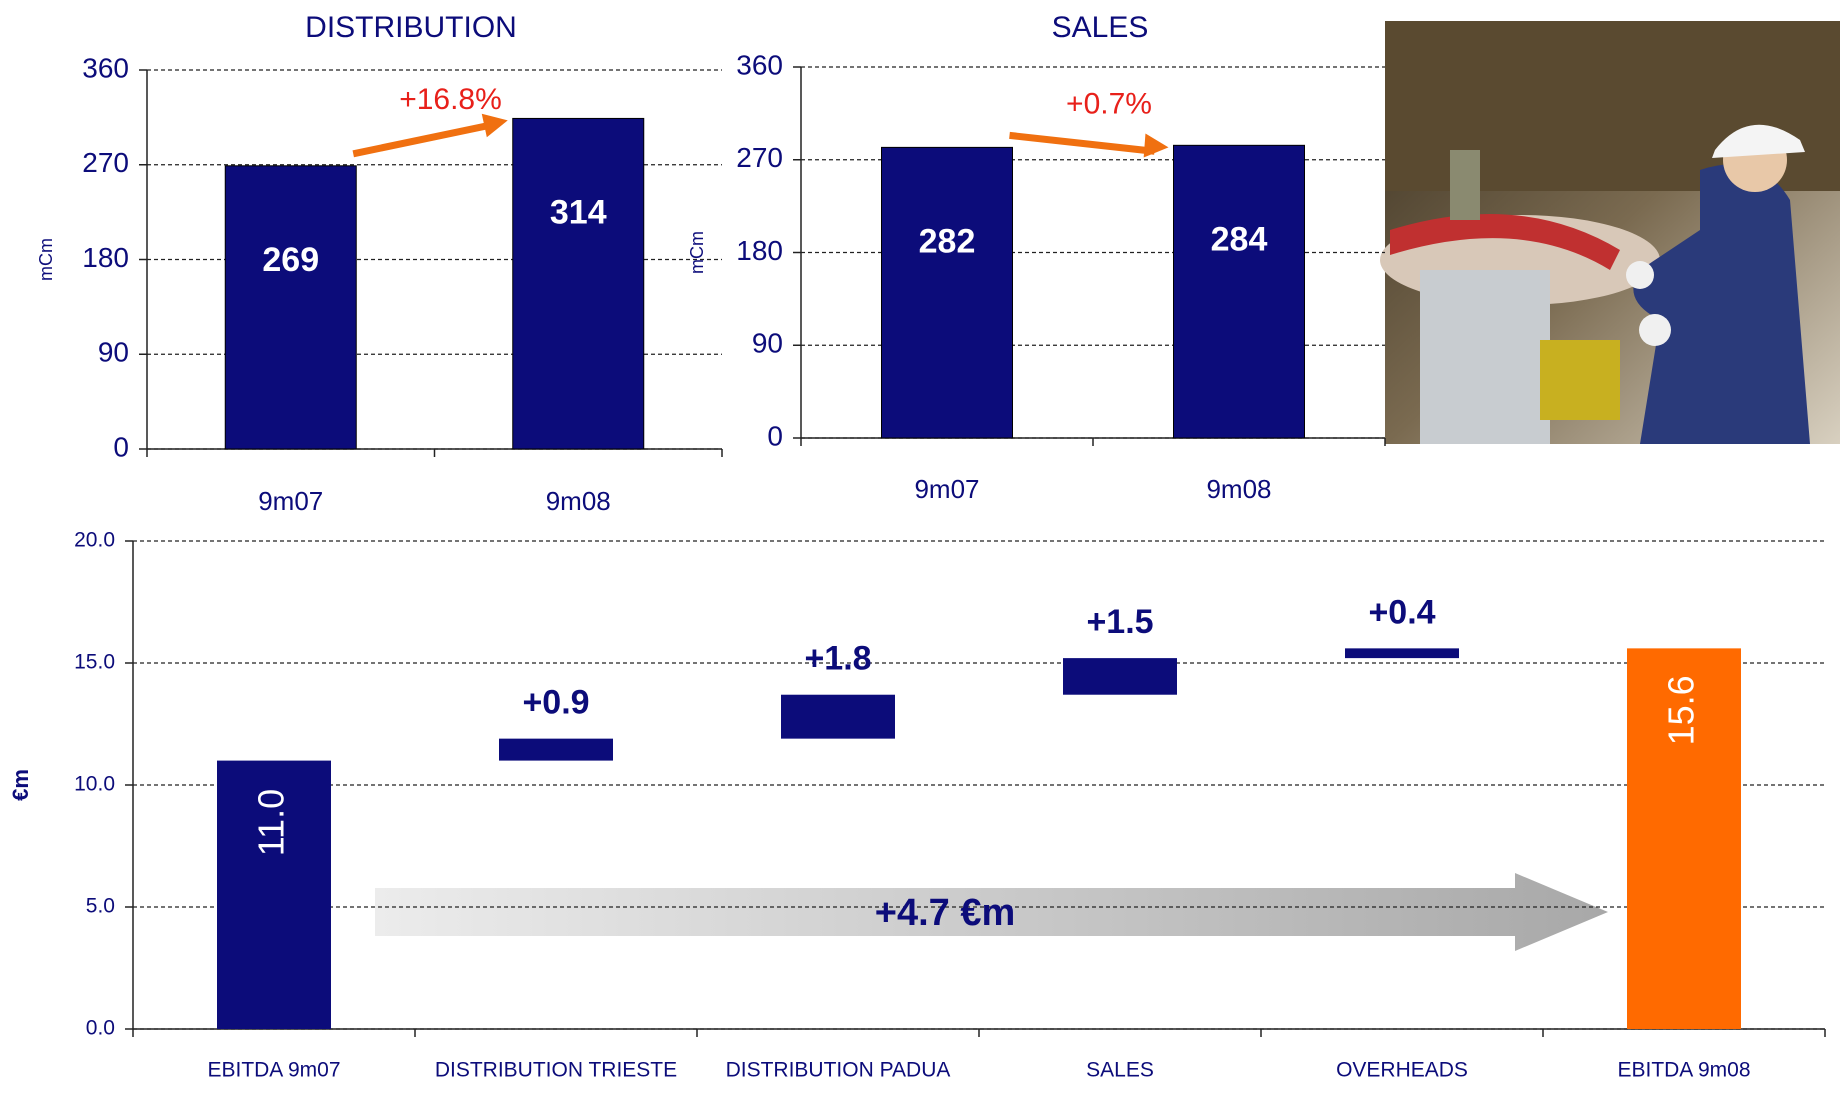 The image size is (1840, 1096). I want to click on bar-value-label: 284, so click(1239, 239).